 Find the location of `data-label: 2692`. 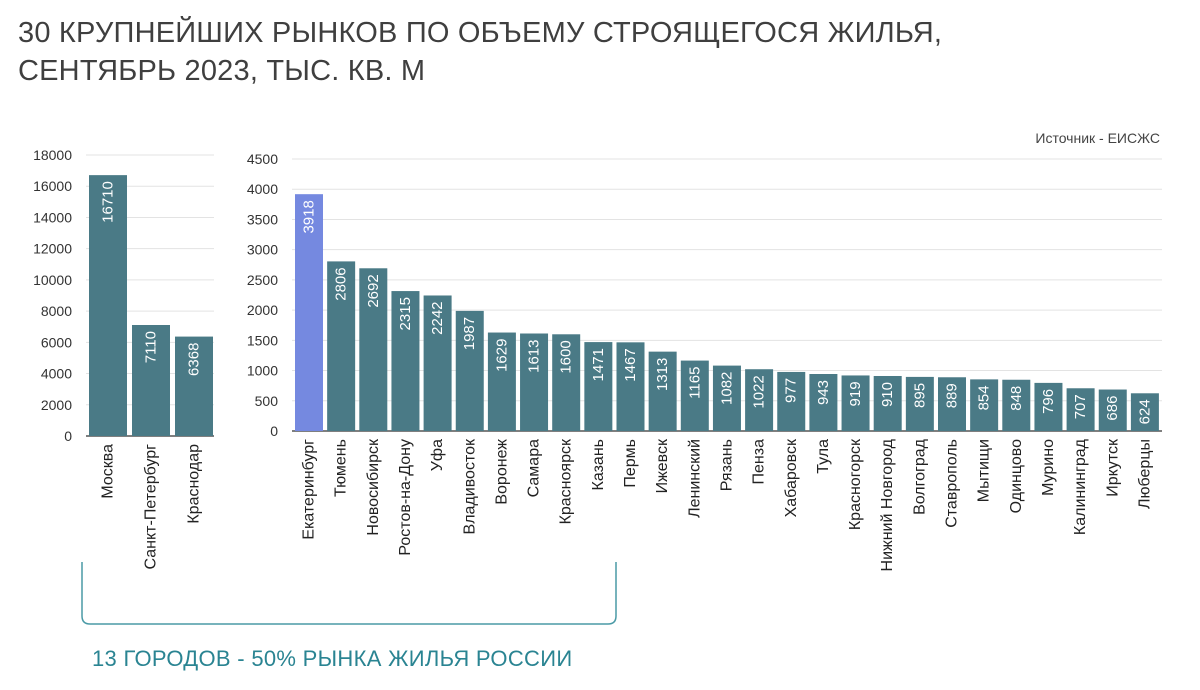

data-label: 2692 is located at coordinates (373, 290).